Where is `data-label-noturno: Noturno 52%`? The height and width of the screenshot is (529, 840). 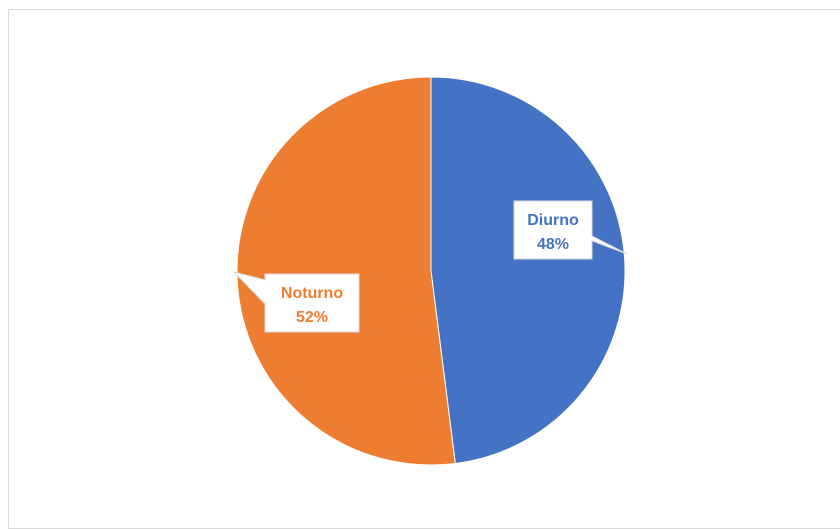
data-label-noturno: Noturno 52% is located at coordinates (296, 302).